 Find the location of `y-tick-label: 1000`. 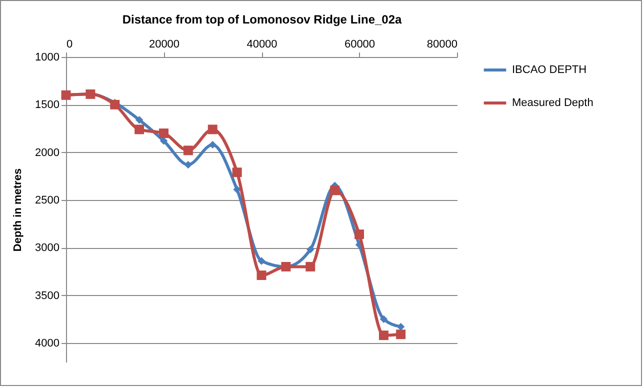

y-tick-label: 1000 is located at coordinates (47, 58).